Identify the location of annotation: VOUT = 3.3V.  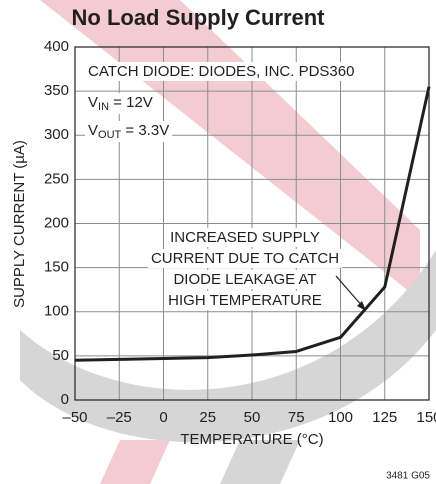
(128, 131).